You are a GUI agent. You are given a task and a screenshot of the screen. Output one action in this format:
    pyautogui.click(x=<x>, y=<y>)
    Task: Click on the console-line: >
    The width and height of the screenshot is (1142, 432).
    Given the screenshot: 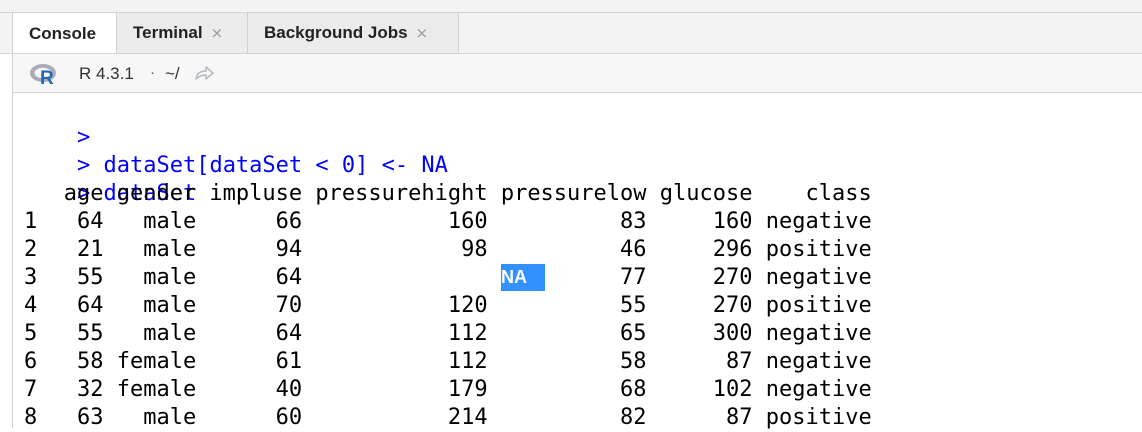 What is the action you would take?
    pyautogui.click(x=57, y=138)
    